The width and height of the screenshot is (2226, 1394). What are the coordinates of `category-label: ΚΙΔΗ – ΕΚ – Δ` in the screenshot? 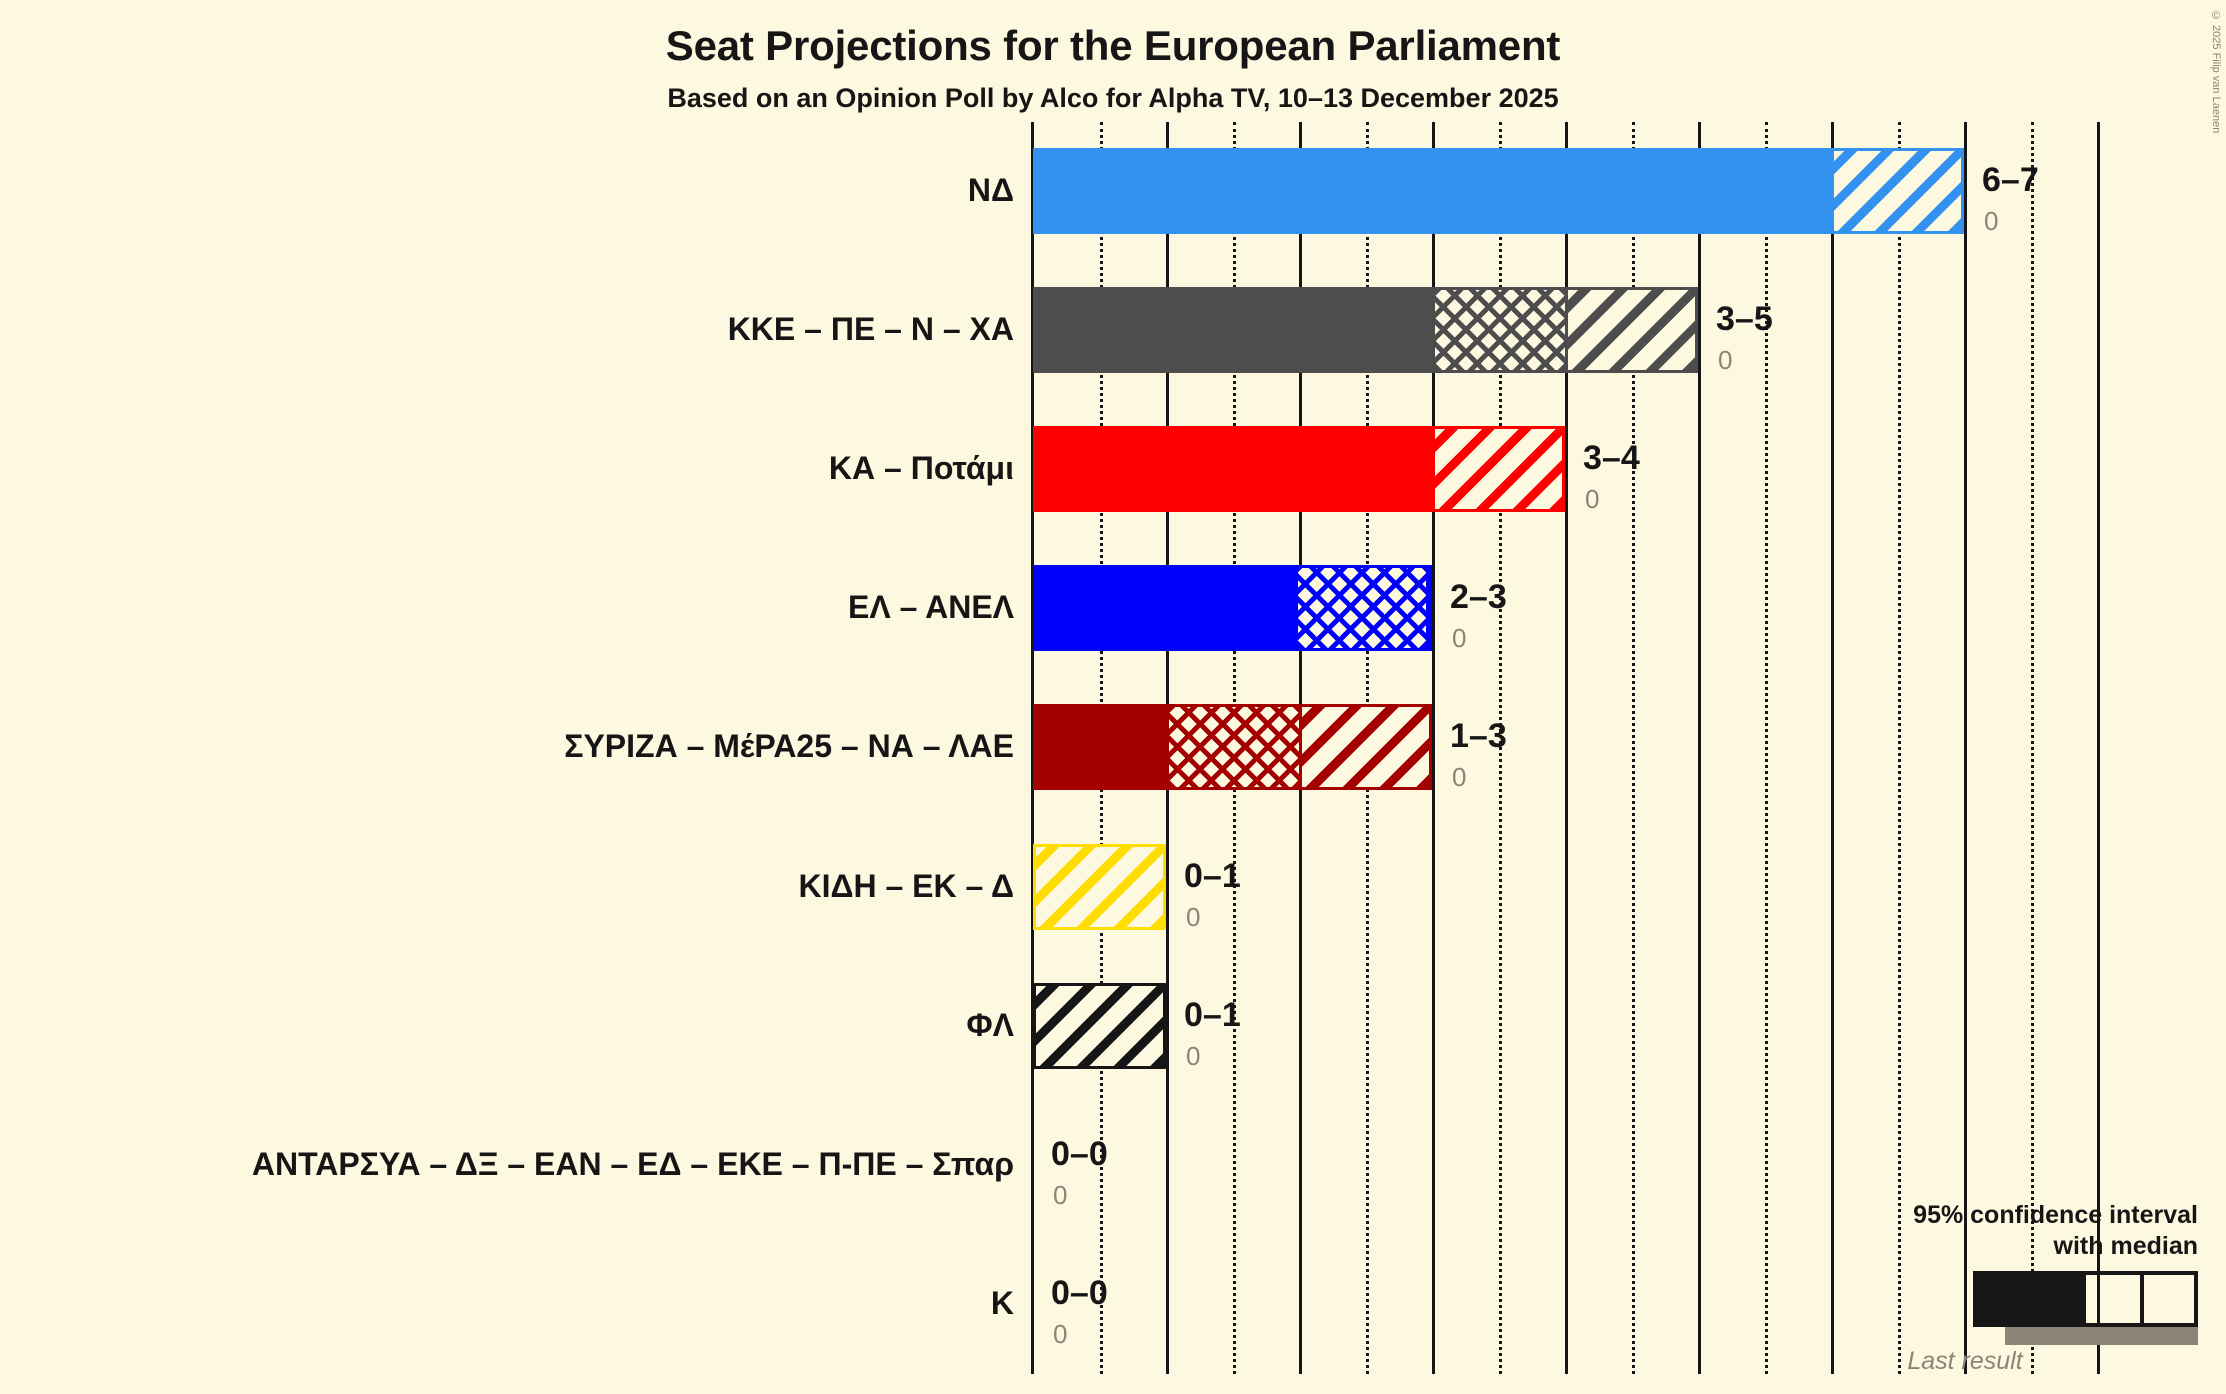 It's located at (906, 885).